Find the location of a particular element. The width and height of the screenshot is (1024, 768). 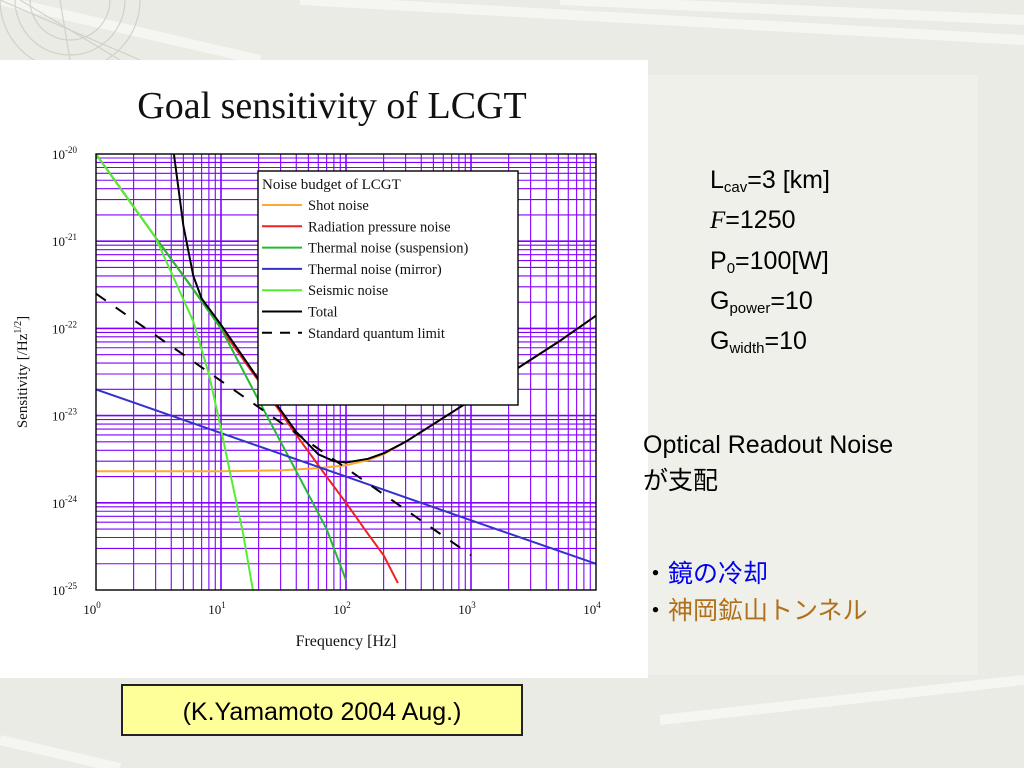

param-g-width: Gwidth=10 is located at coordinates (860, 341).